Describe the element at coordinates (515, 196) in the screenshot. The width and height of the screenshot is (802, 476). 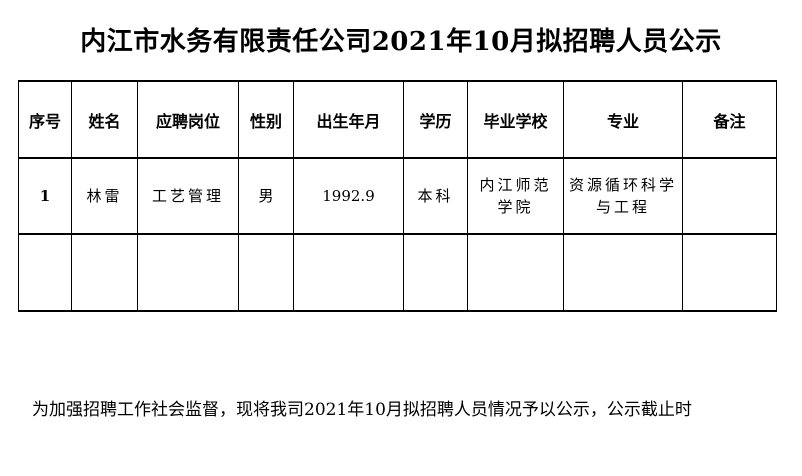
I see `cell-school: 内江师范学院` at that location.